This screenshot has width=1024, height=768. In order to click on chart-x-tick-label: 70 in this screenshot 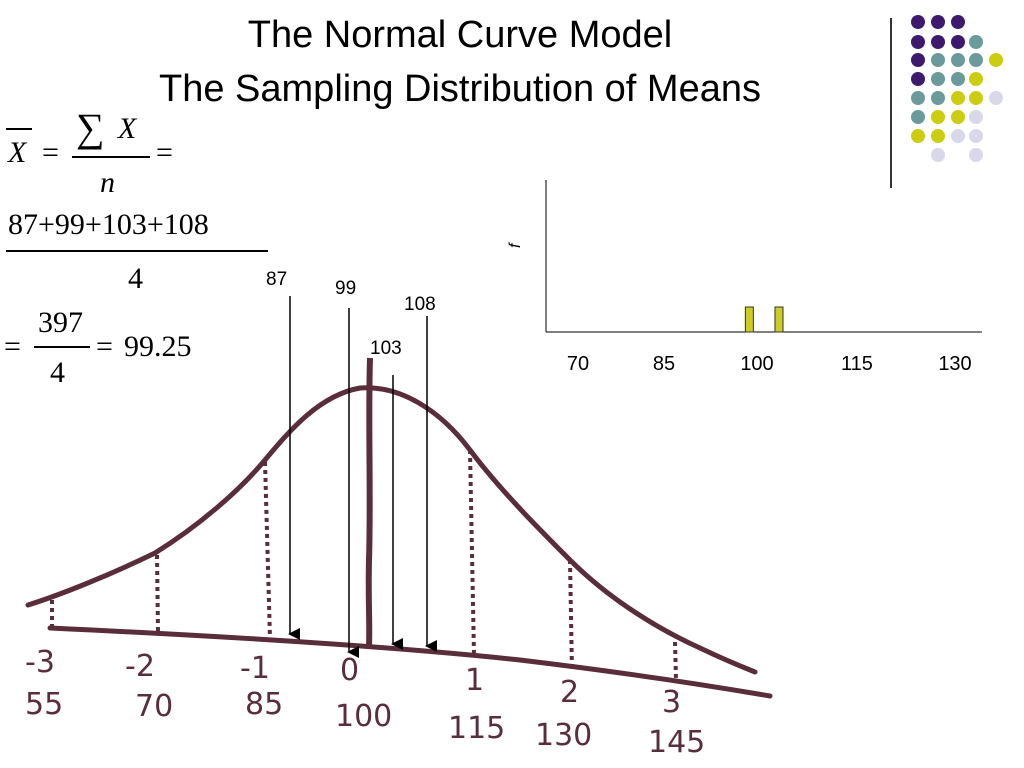, I will do `click(578, 364)`.